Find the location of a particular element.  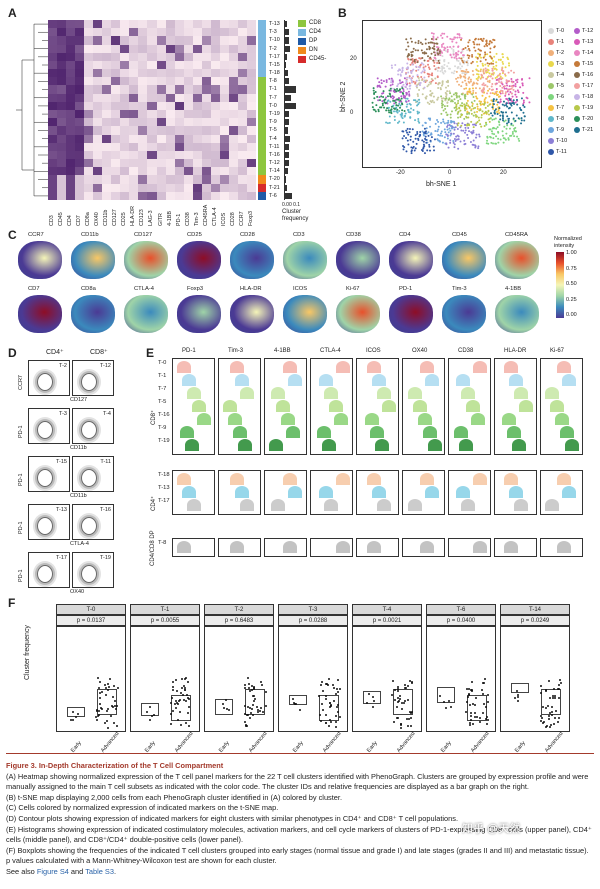

tsne-xtick: -20 is located at coordinates (400, 173).